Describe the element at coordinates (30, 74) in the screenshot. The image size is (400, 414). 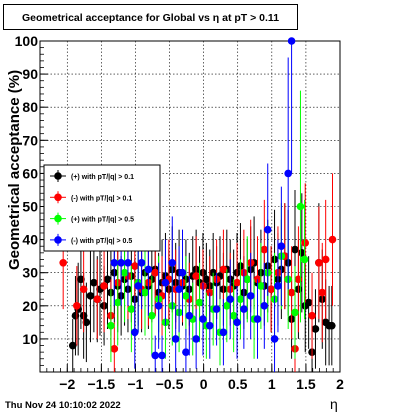
I see `y-tick-label: 90` at that location.